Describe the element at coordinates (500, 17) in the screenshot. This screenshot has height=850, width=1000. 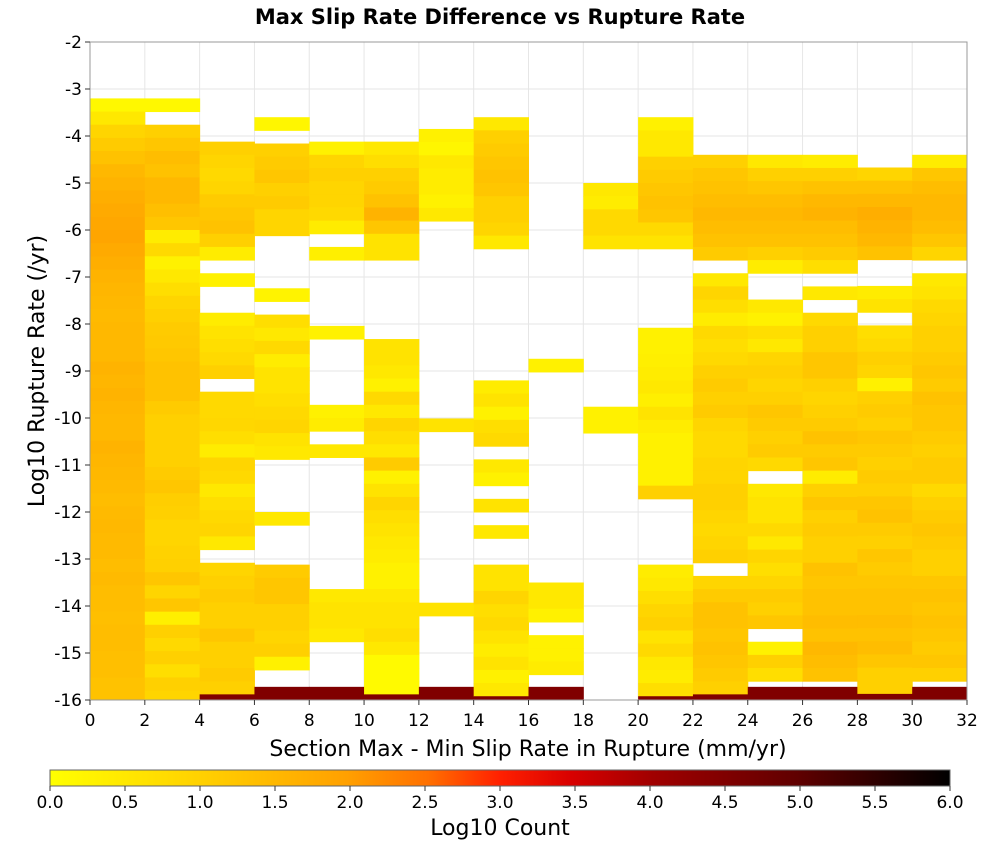
I see `chart-title: Max Slip Rate Difference vs Rupture Rate` at that location.